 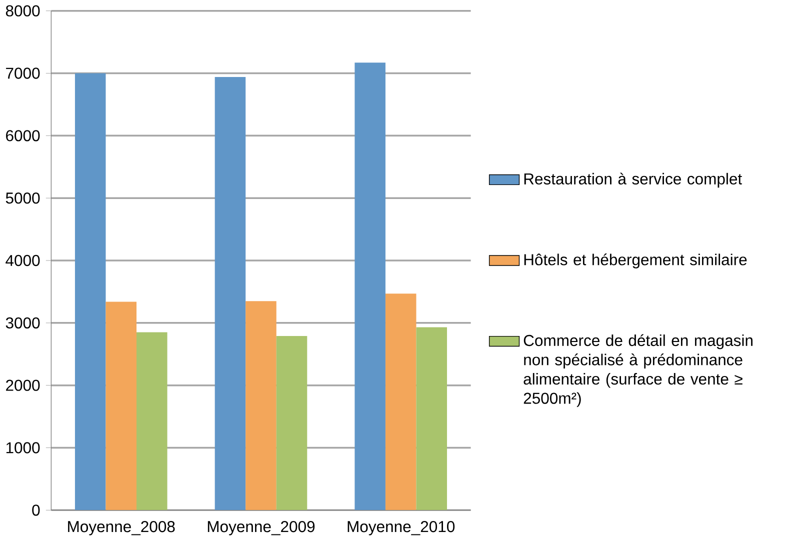 I want to click on legend-label: Restauration à service complet, so click(x=633, y=180).